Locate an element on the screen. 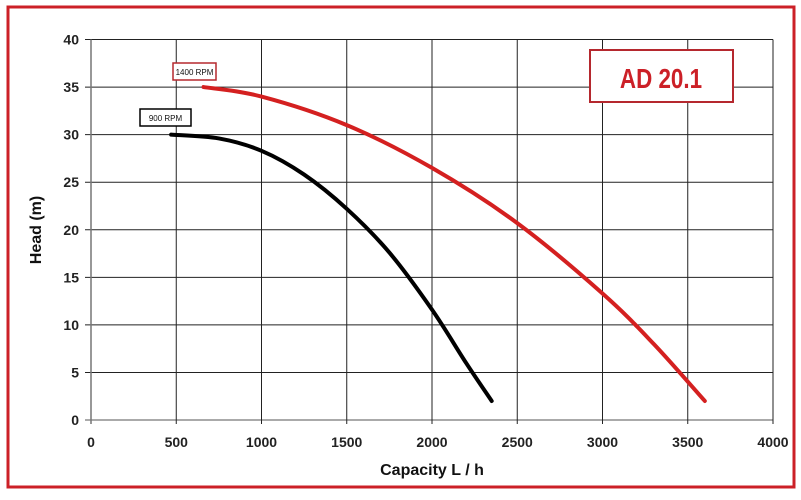  y-axis-label: Head (m) is located at coordinates (36, 230).